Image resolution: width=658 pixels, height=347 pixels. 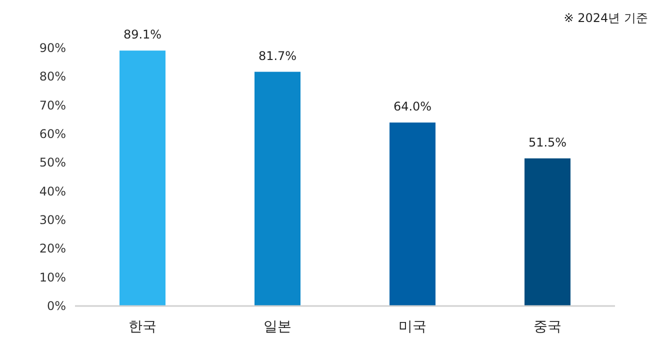 What do you see at coordinates (142, 327) in the screenshot?
I see `x-tick-label: 한국` at bounding box center [142, 327].